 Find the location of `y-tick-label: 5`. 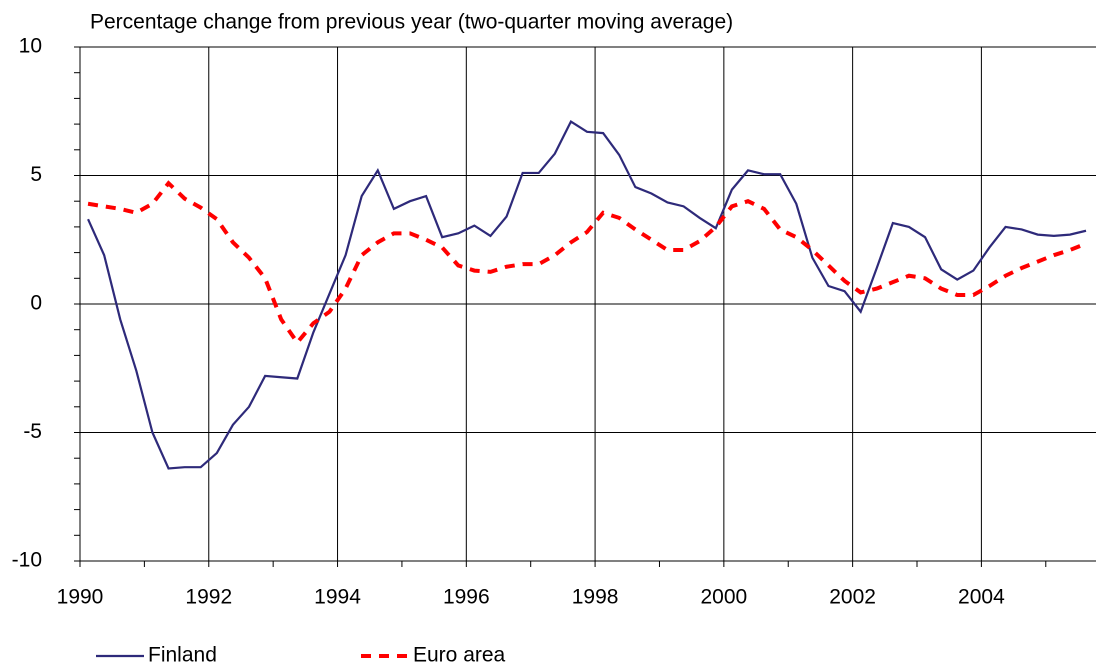

y-tick-label: 5 is located at coordinates (36, 174).